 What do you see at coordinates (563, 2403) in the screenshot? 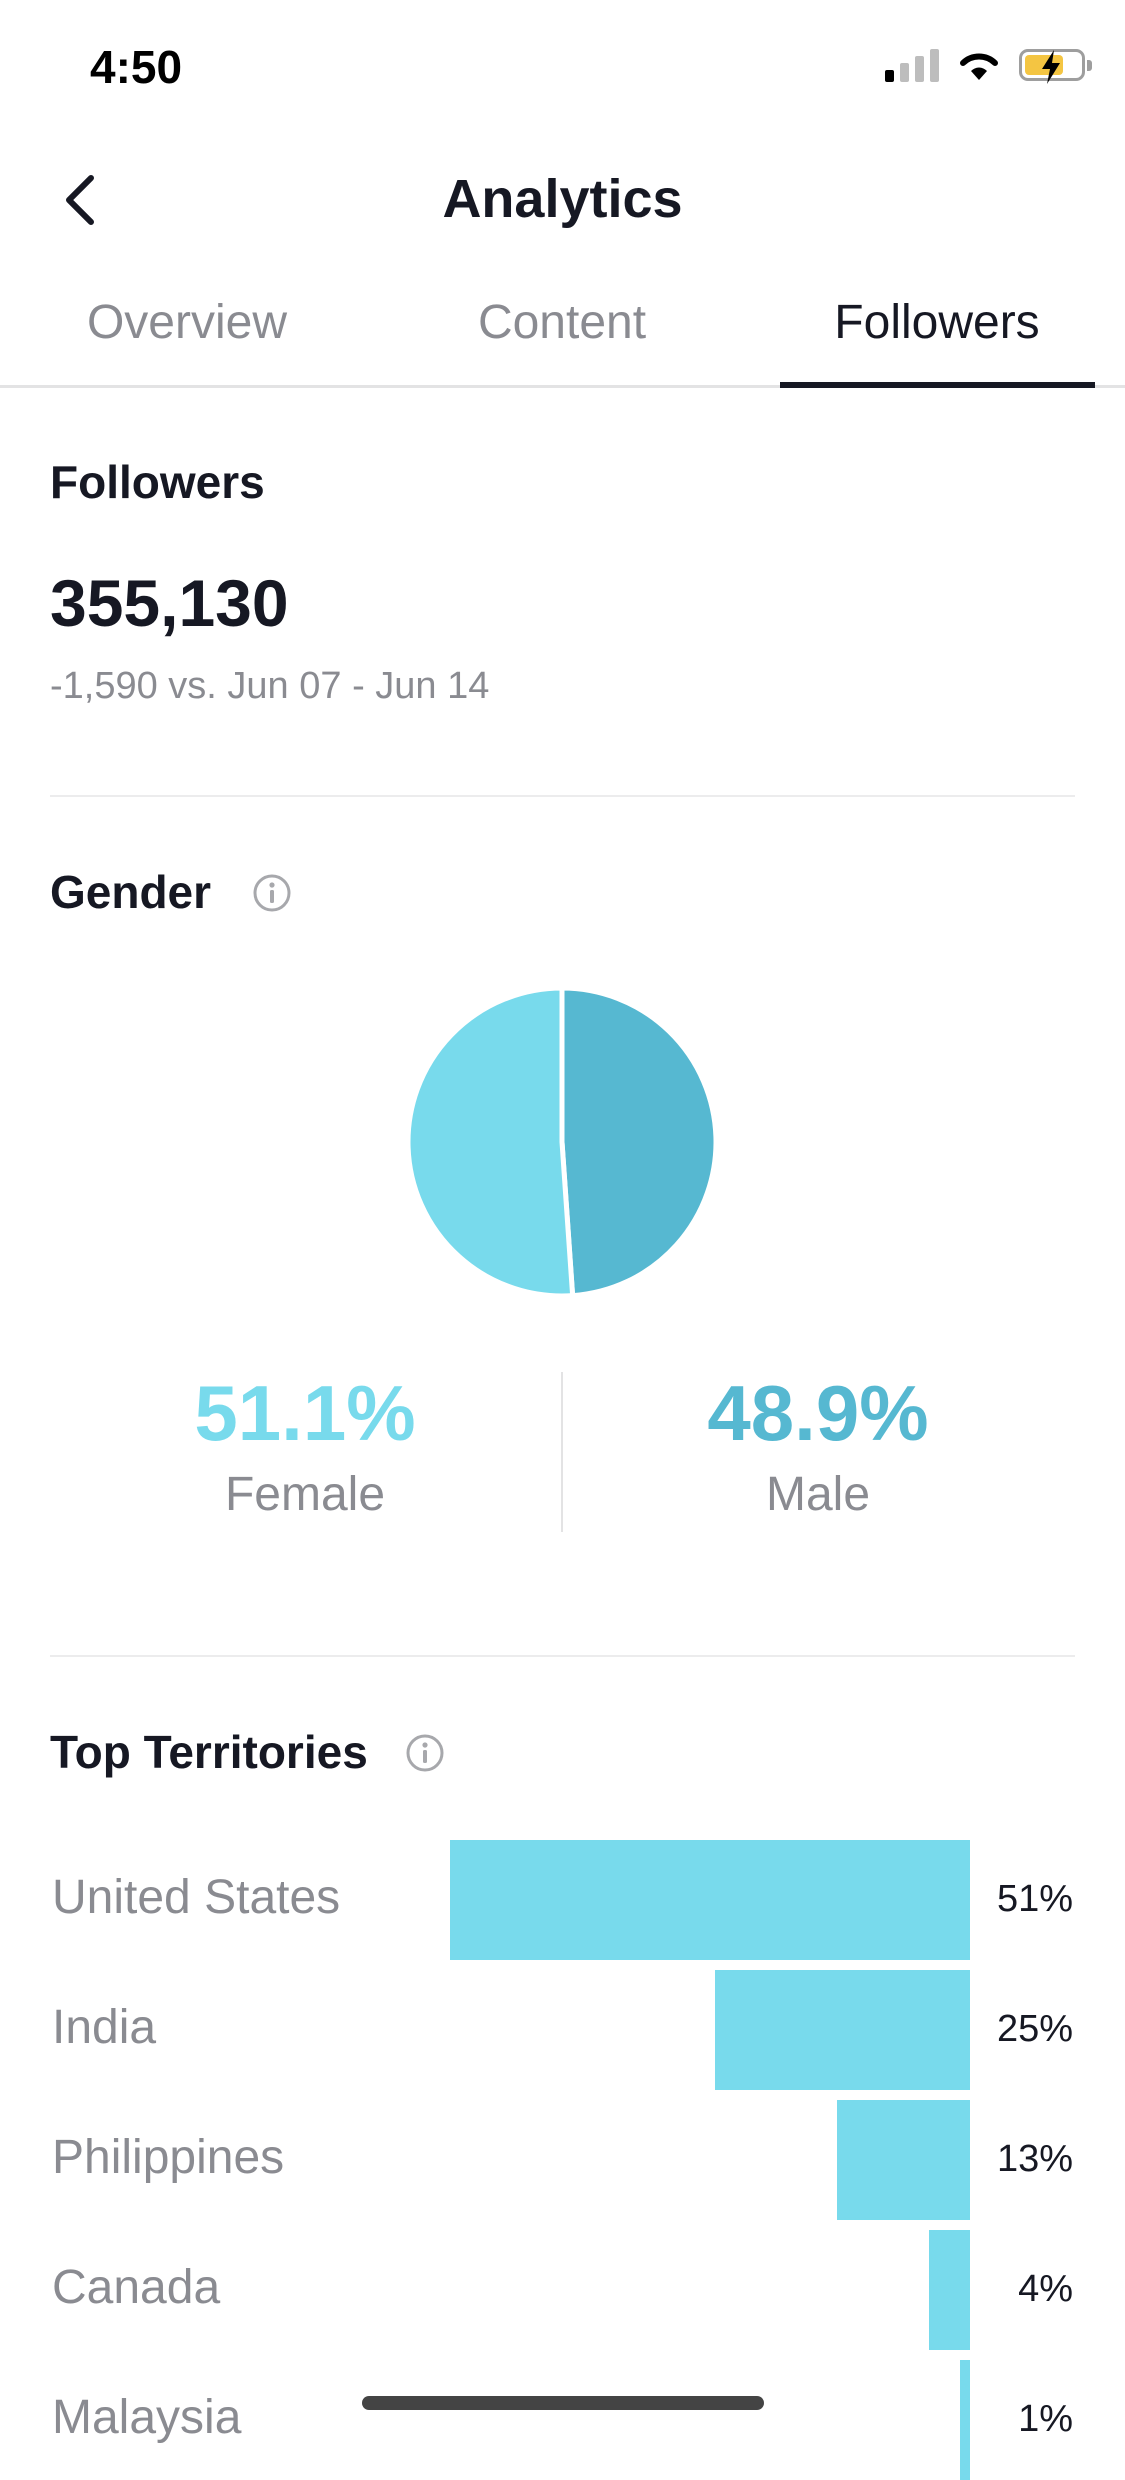
I see `home-indicator` at bounding box center [563, 2403].